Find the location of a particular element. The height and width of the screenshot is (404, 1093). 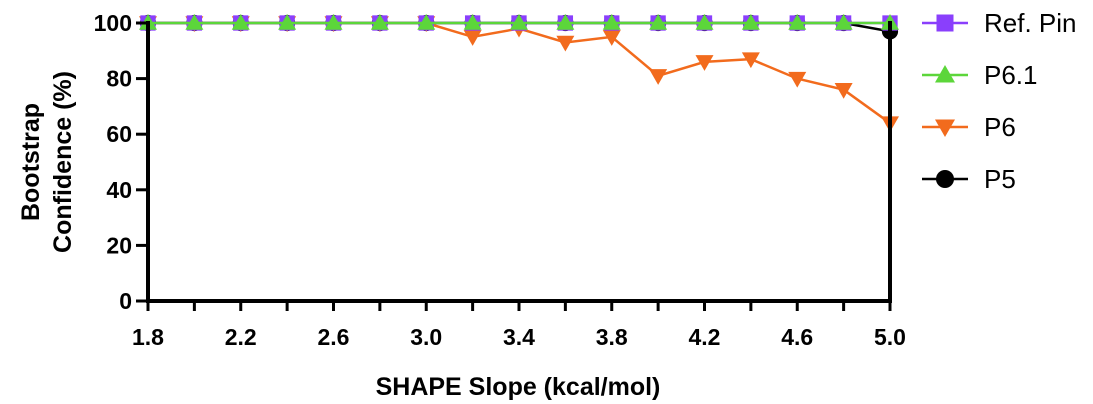

y-tick-label: 100 is located at coordinates (113, 23).